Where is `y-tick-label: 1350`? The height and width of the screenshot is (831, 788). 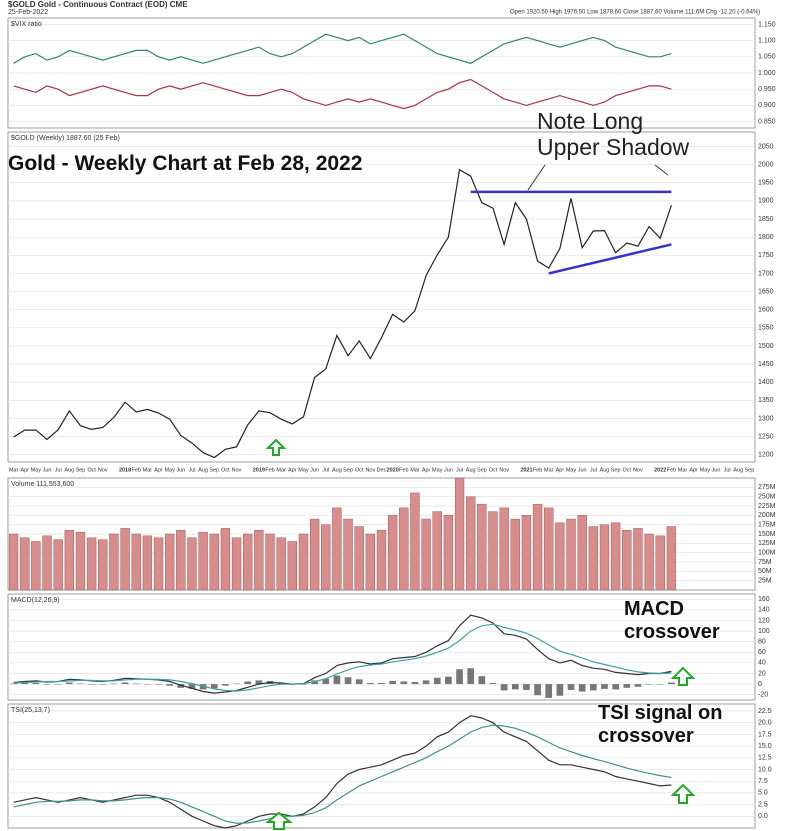 y-tick-label: 1350 is located at coordinates (766, 400).